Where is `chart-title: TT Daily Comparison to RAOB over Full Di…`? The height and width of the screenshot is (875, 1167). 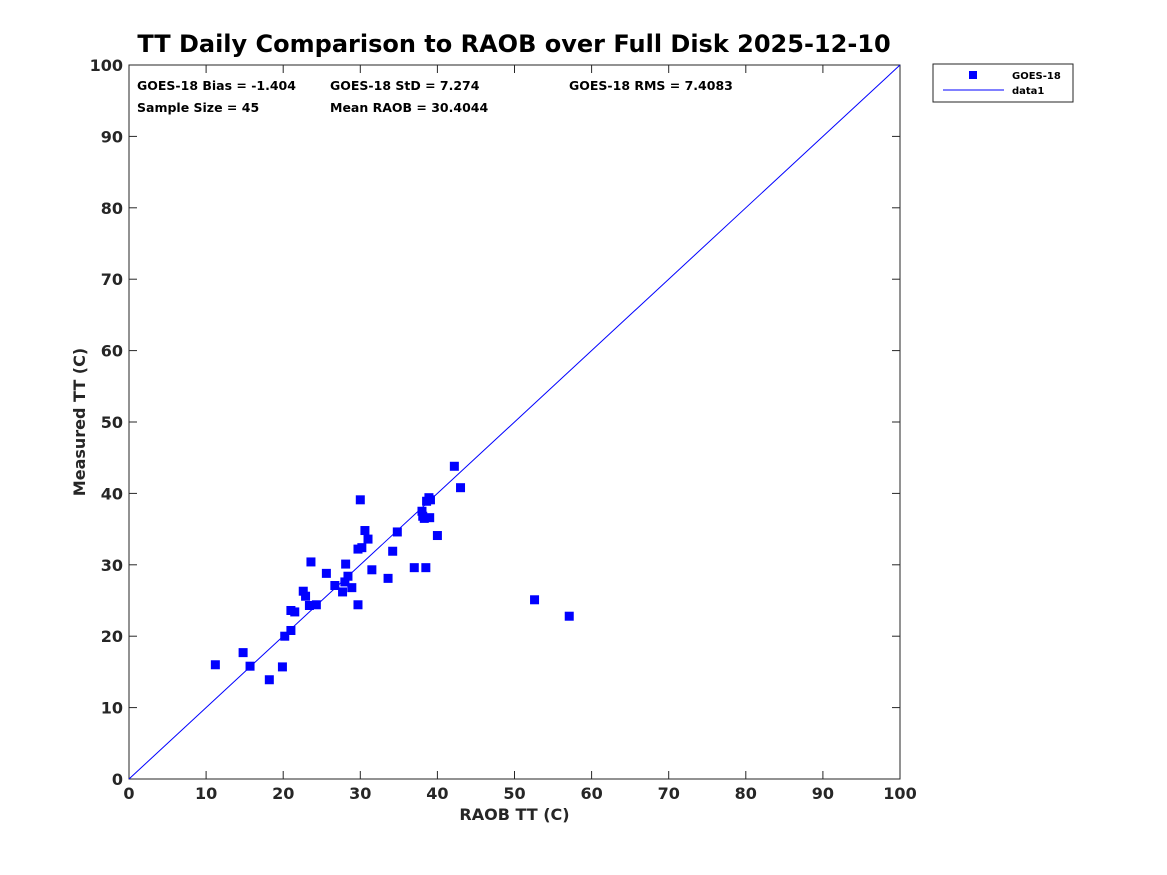 chart-title: TT Daily Comparison to RAOB over Full Di… is located at coordinates (513, 44).